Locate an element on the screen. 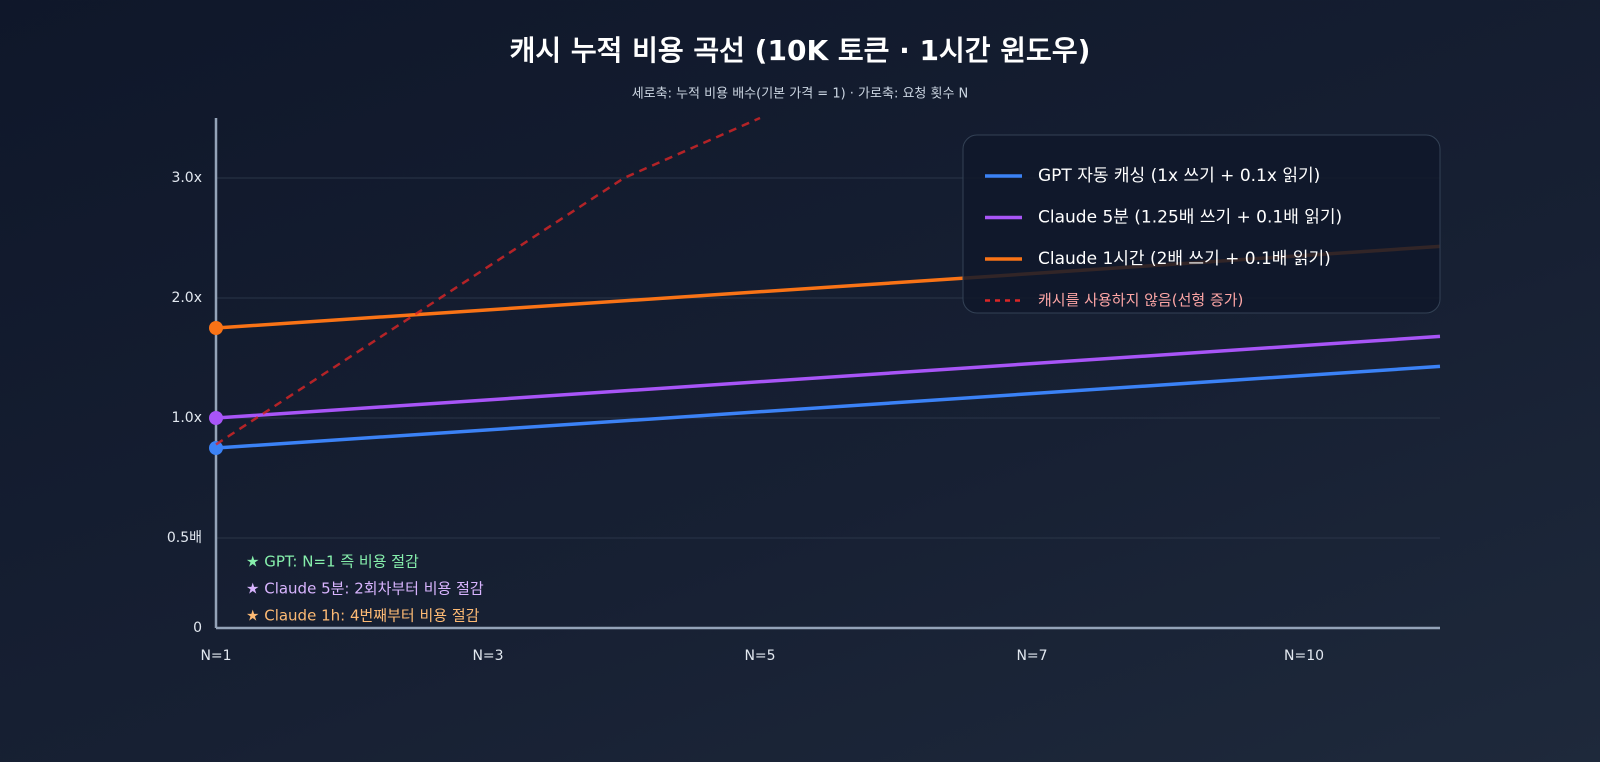  y-tick-label: 3.0x is located at coordinates (186, 178).